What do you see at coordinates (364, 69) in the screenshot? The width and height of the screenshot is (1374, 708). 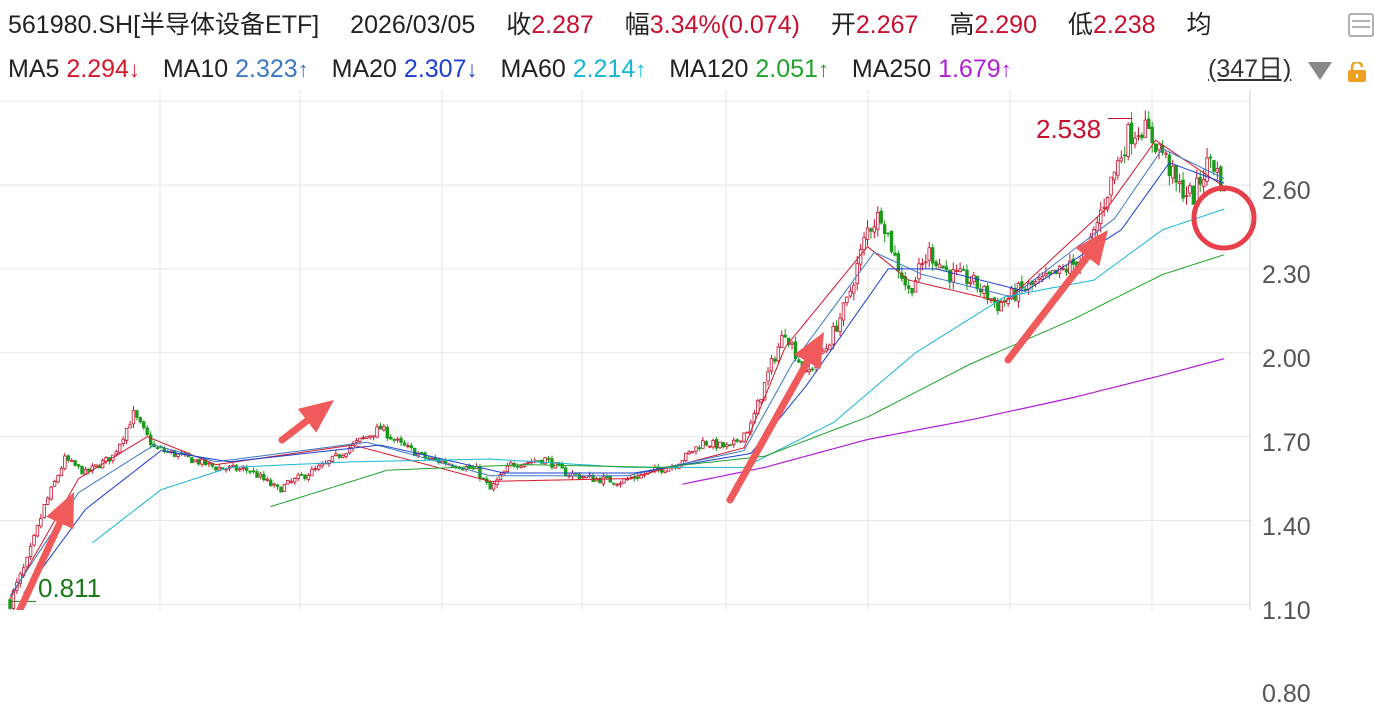 I see `ma20-label: MA20` at bounding box center [364, 69].